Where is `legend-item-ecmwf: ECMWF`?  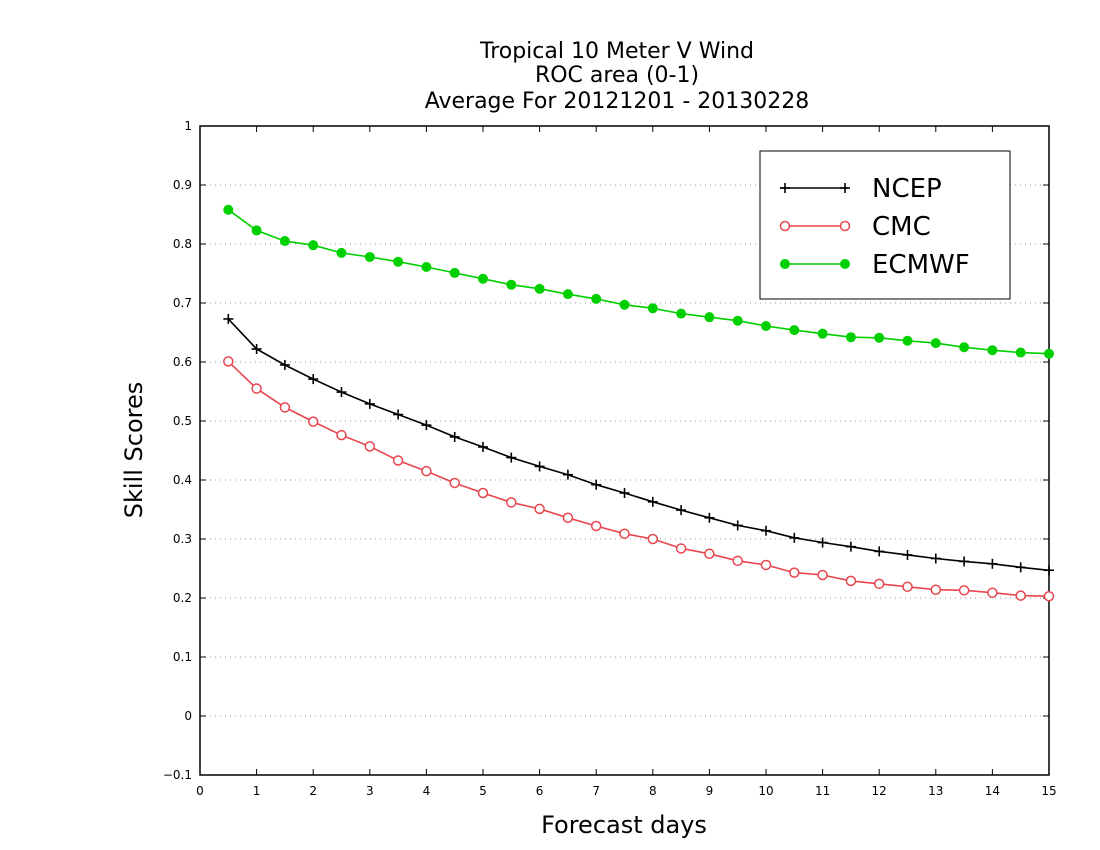
legend-item-ecmwf: ECMWF is located at coordinates (875, 265).